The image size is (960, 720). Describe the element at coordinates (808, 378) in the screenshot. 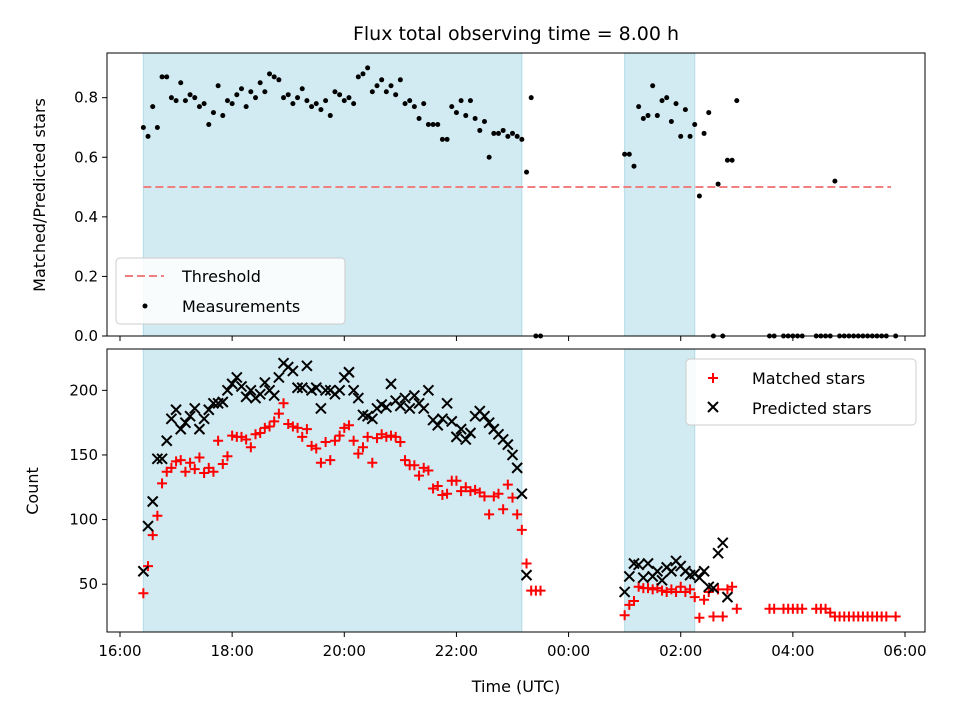

I see `matched-legend-label: Matched stars` at that location.